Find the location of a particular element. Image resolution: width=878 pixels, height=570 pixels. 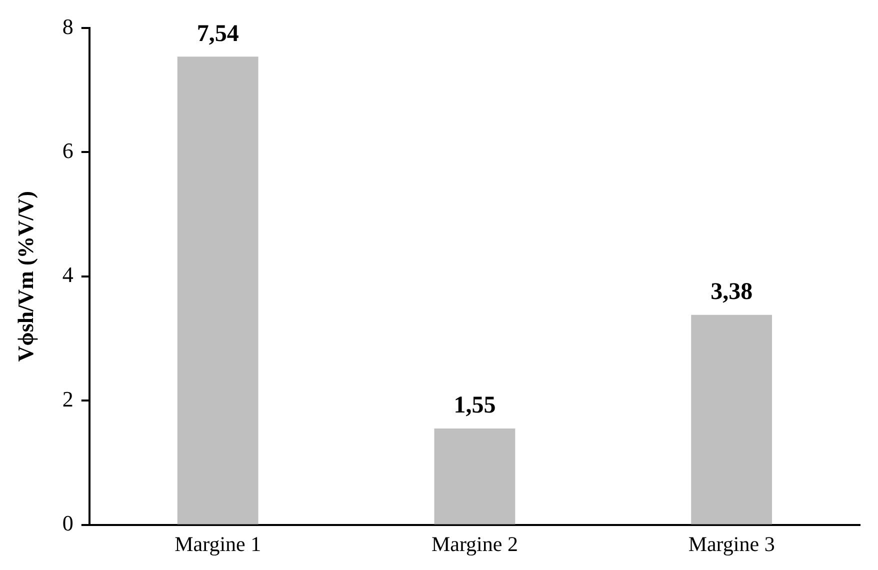

data-label: 1,55 is located at coordinates (475, 405).